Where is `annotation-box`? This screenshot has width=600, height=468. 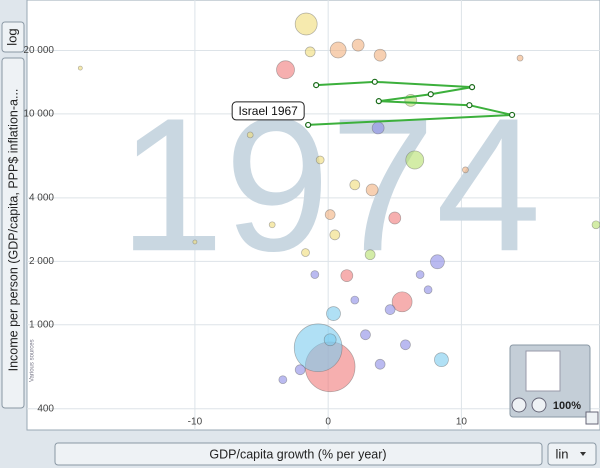
annotation-box is located at coordinates (268, 111).